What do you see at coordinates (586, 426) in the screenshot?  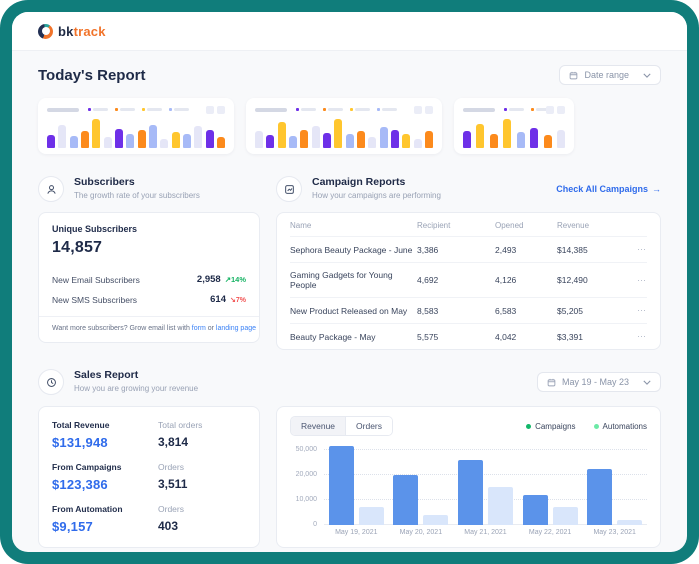 I see `chart-legend: Campaigns Automations` at bounding box center [586, 426].